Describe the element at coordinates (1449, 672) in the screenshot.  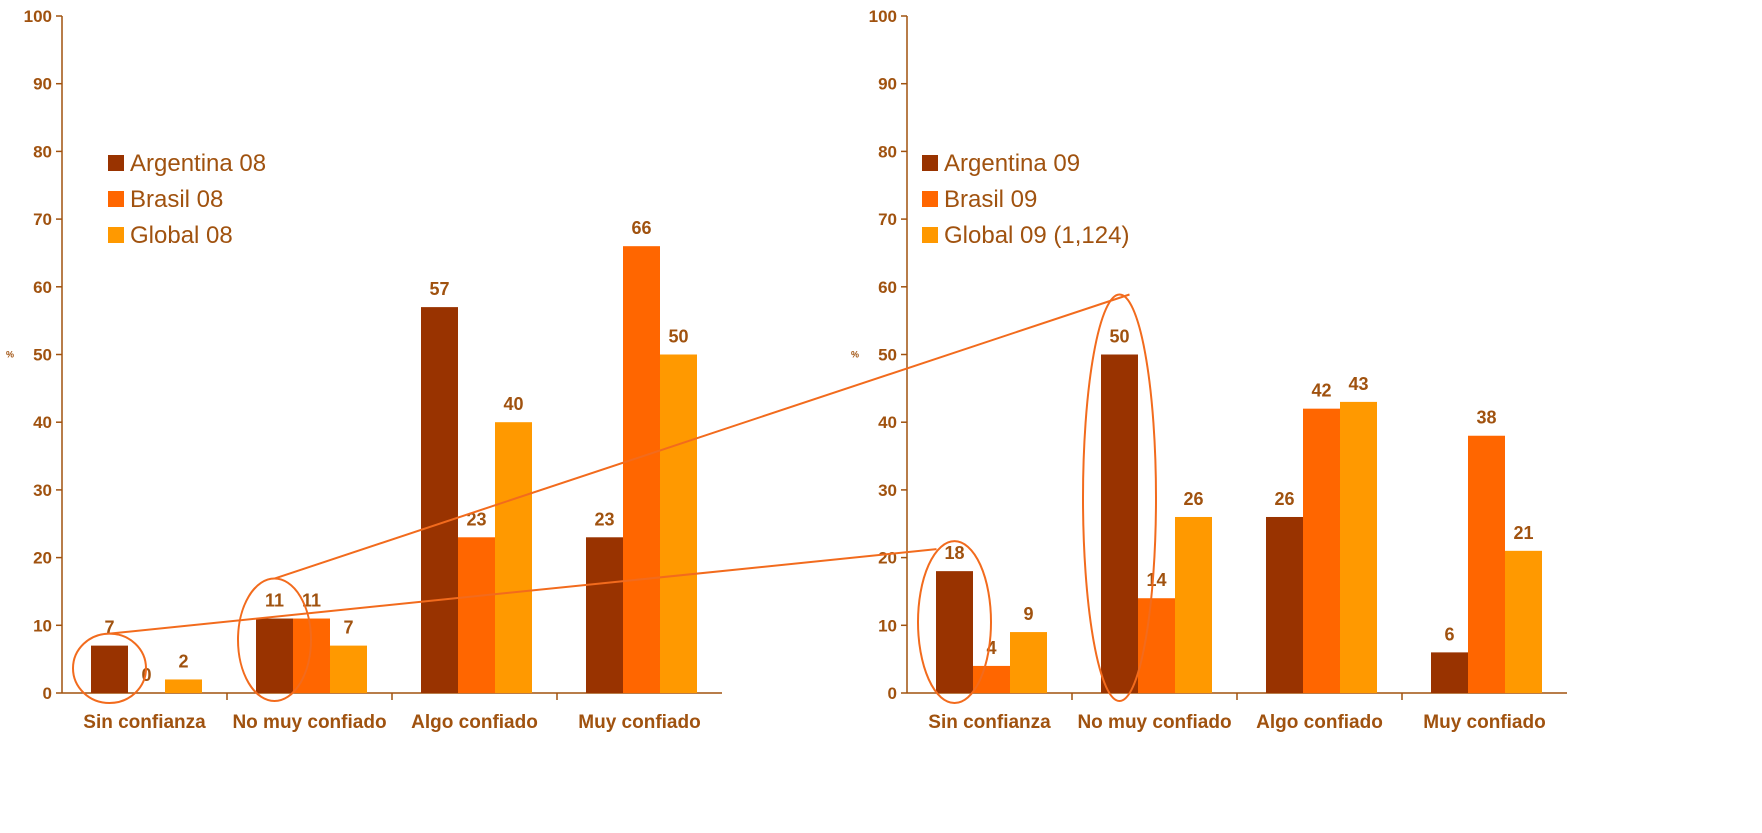
I see `bar-argentina-09-muy-confiado` at that location.